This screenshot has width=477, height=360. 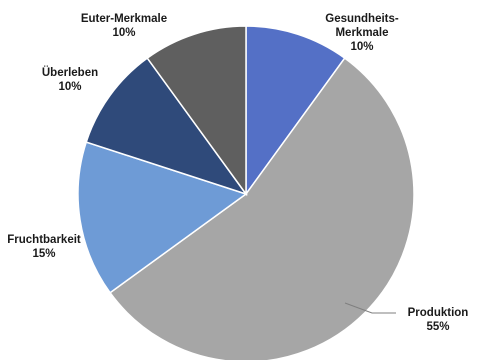 I want to click on slice-category-label: Produktion, so click(x=438, y=313).